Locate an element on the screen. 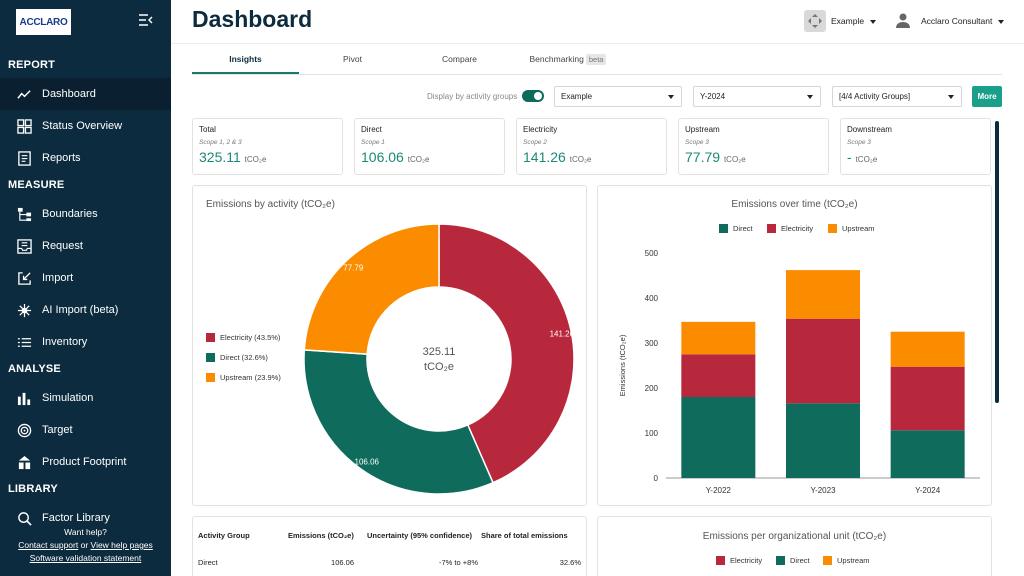 Image resolution: width=1024 pixels, height=576 pixels. kpi-title: Upstream is located at coordinates (702, 129).